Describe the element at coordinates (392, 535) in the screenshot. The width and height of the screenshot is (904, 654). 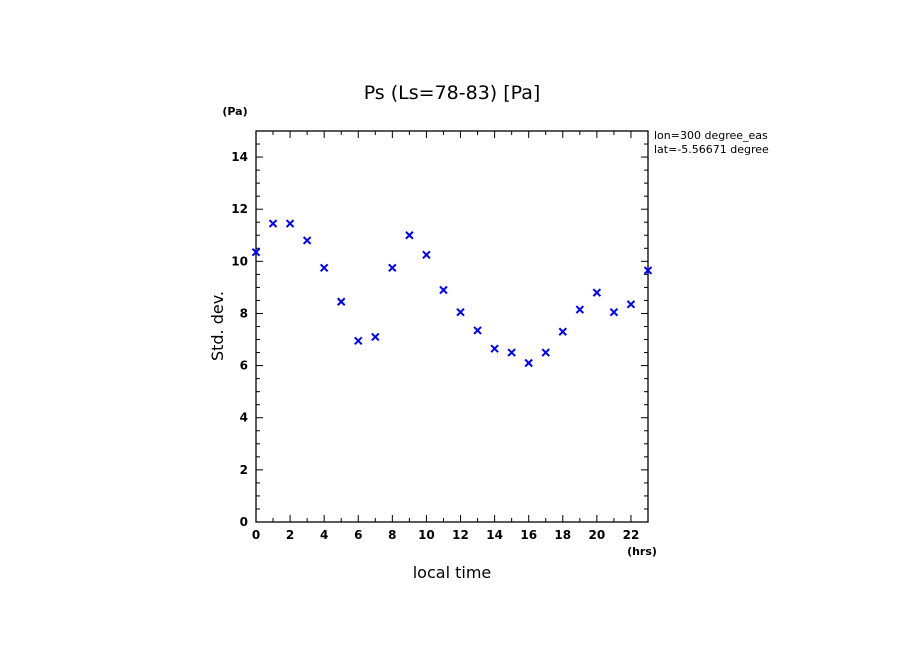
I see `x-tick-label: 8` at that location.